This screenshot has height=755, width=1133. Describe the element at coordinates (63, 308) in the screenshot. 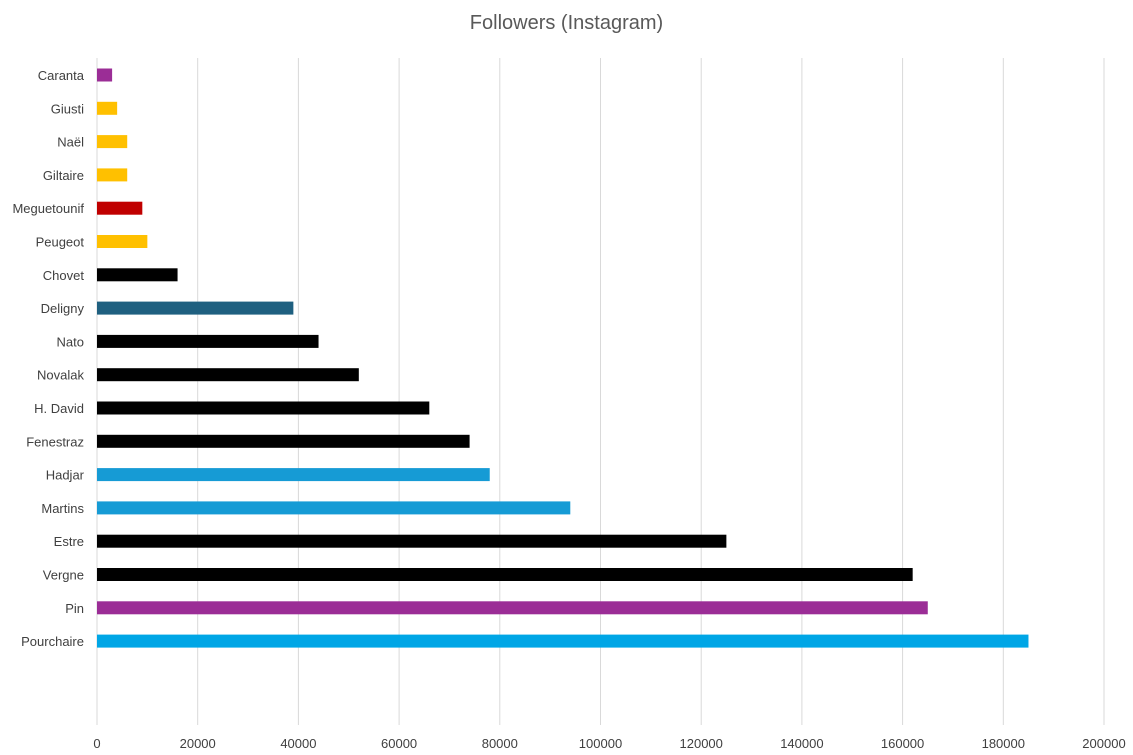

I see `category-label: Deligny` at that location.